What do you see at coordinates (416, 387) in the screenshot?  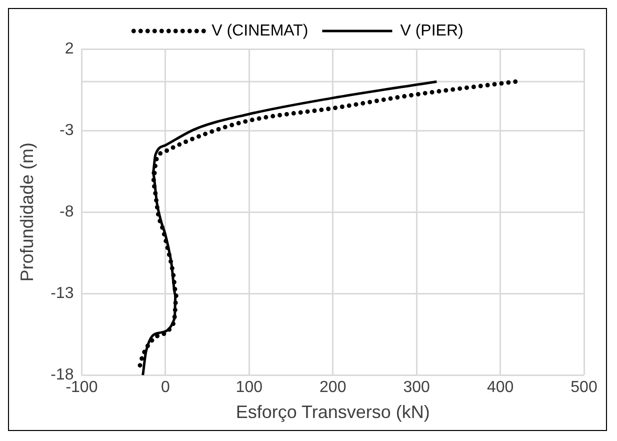 I see `x-tick-label: 300` at bounding box center [416, 387].